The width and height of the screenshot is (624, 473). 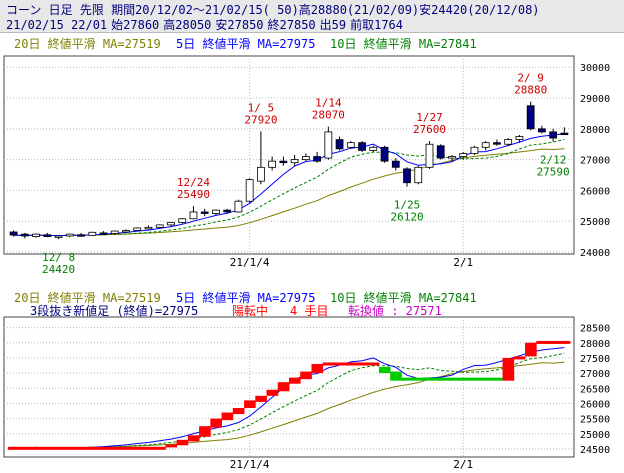 What do you see at coordinates (595, 161) in the screenshot?
I see `top-y-tick-label: 27000` at bounding box center [595, 161].